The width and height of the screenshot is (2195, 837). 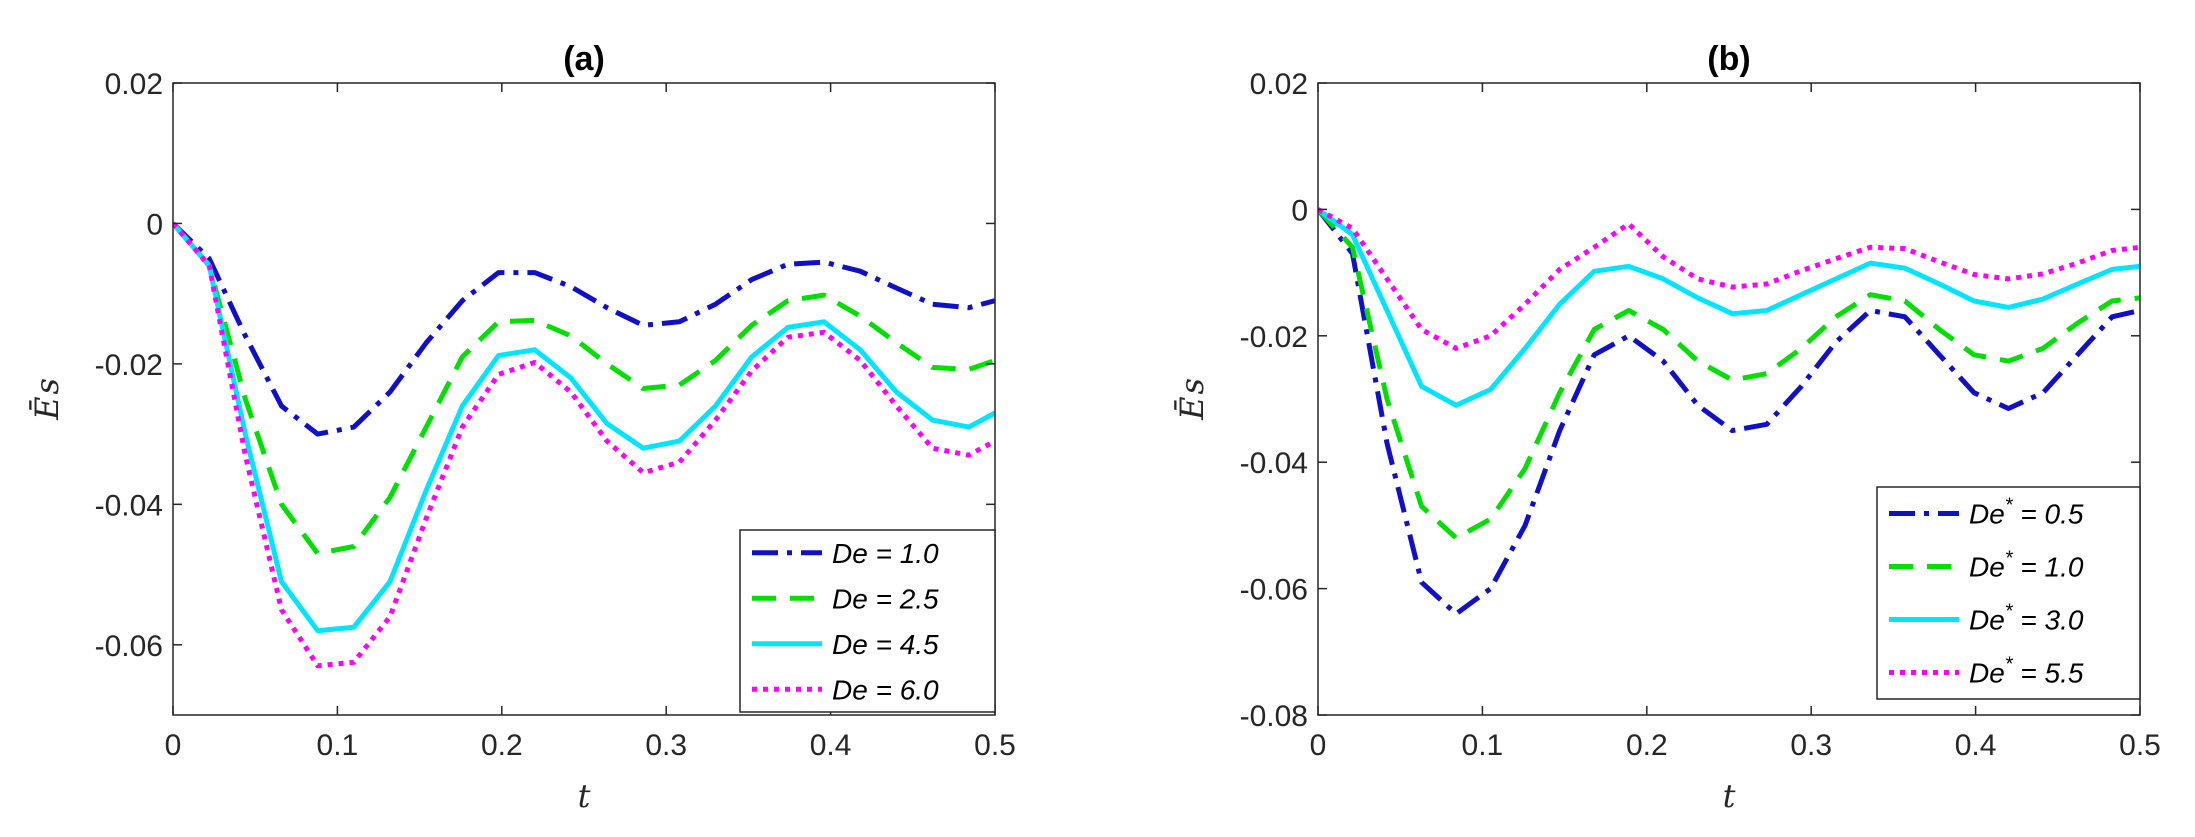 I want to click on legend-entry: De* = 3.0, so click(x=2026, y=618).